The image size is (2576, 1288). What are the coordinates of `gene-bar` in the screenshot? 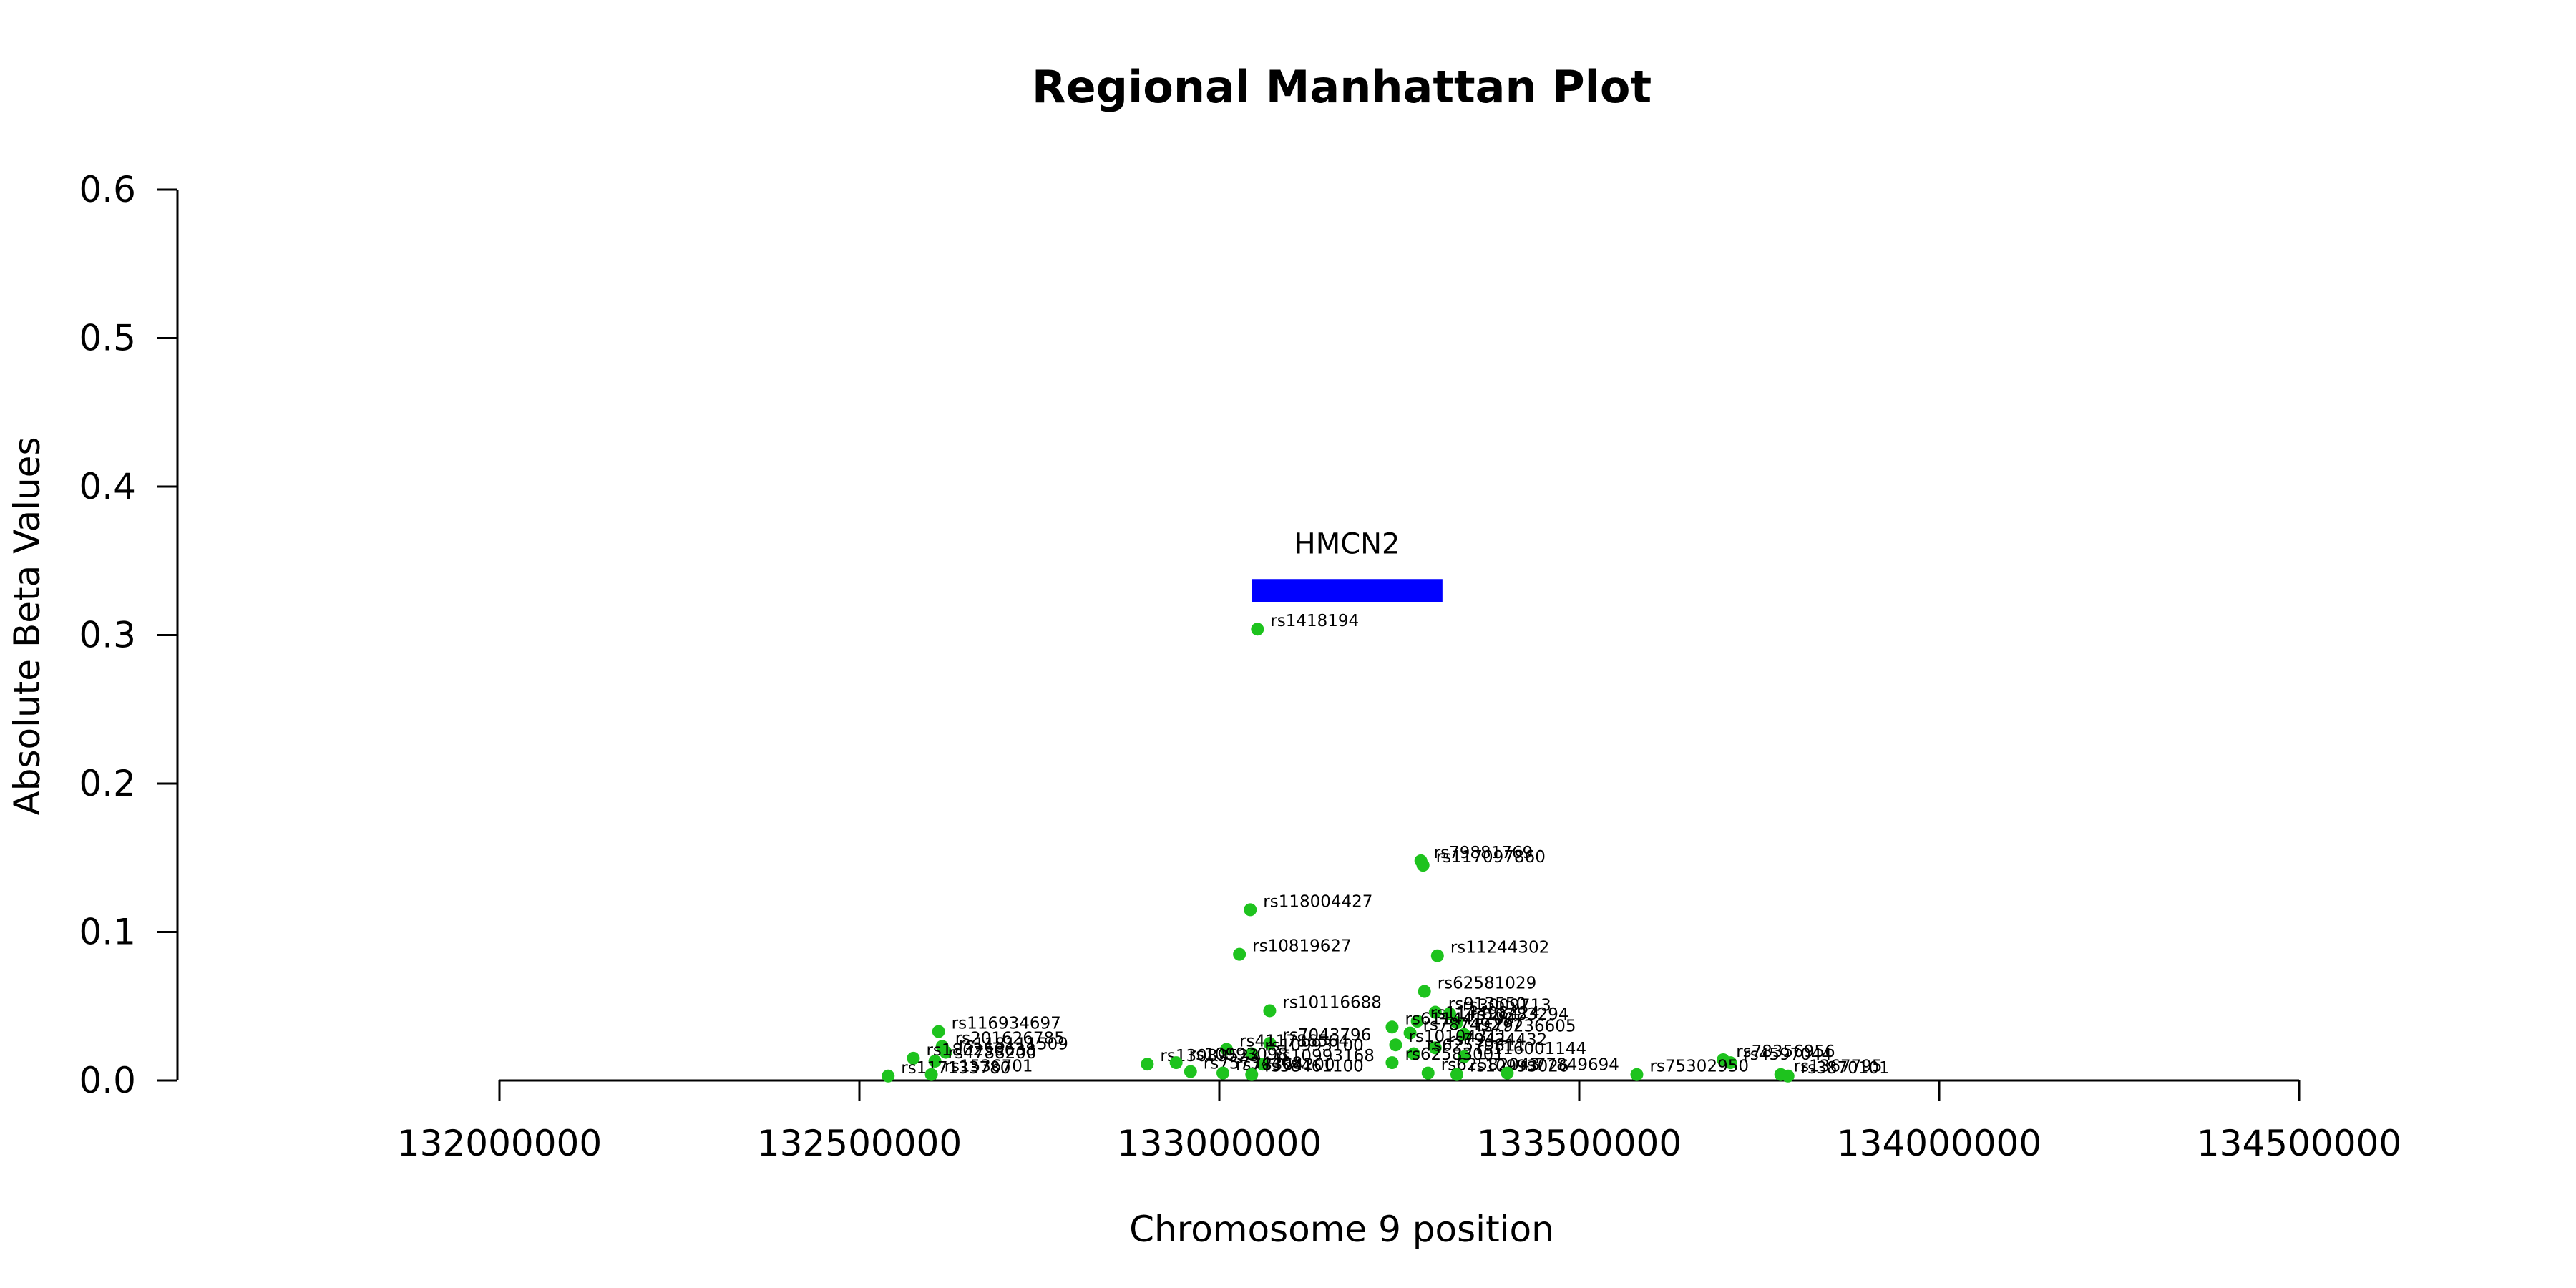 It's located at (1347, 590).